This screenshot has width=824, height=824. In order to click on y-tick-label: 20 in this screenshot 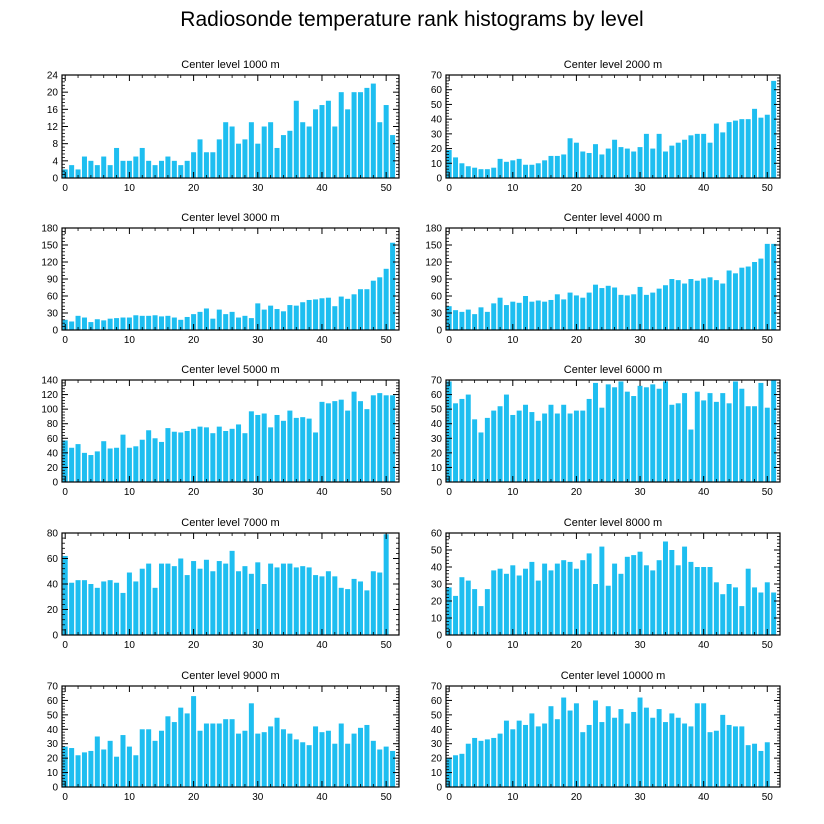, I will do `click(53, 468)`.